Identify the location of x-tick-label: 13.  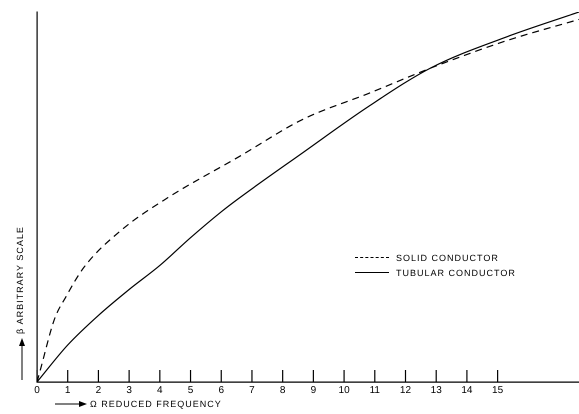
(436, 390).